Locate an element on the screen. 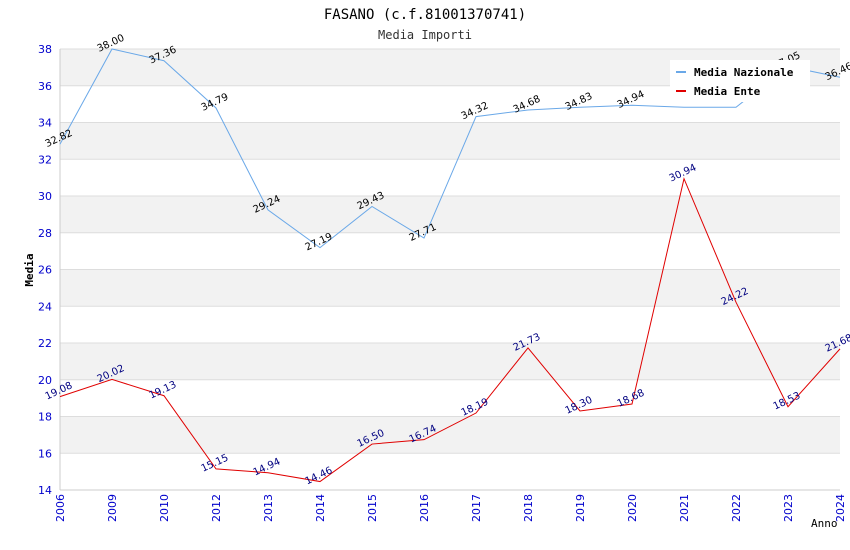 Image resolution: width=850 pixels, height=550 pixels. data-label: 18.68 is located at coordinates (631, 399).